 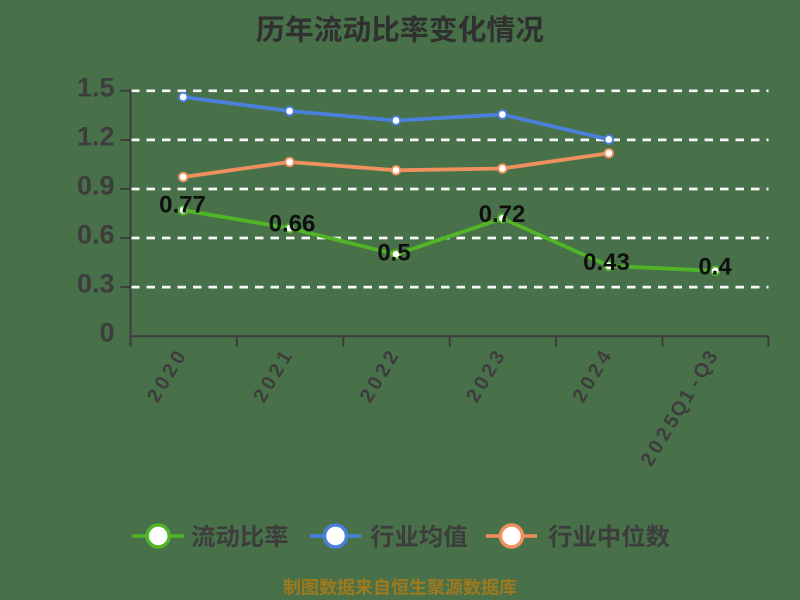 What do you see at coordinates (393, 253) in the screenshot?
I see `svg-text: 0.5` at bounding box center [393, 253].